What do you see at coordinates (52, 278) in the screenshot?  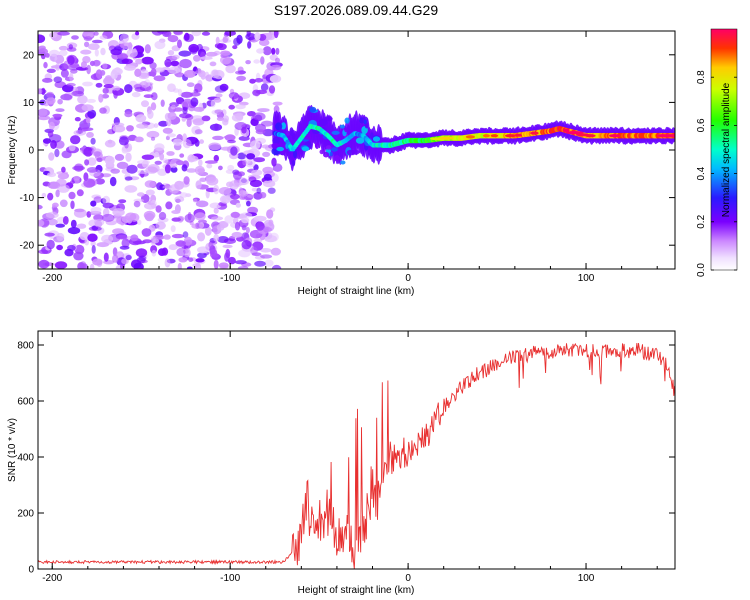 I see `x-tick-label: -200` at bounding box center [52, 278].